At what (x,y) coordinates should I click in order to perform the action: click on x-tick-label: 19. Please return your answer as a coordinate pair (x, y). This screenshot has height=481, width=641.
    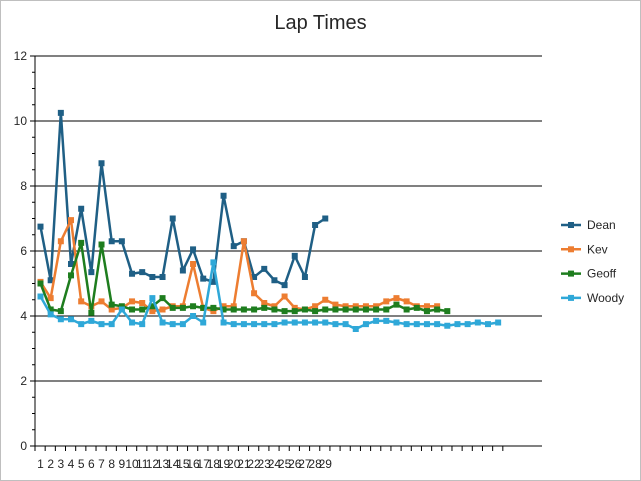
    Looking at the image, I should click on (224, 464).